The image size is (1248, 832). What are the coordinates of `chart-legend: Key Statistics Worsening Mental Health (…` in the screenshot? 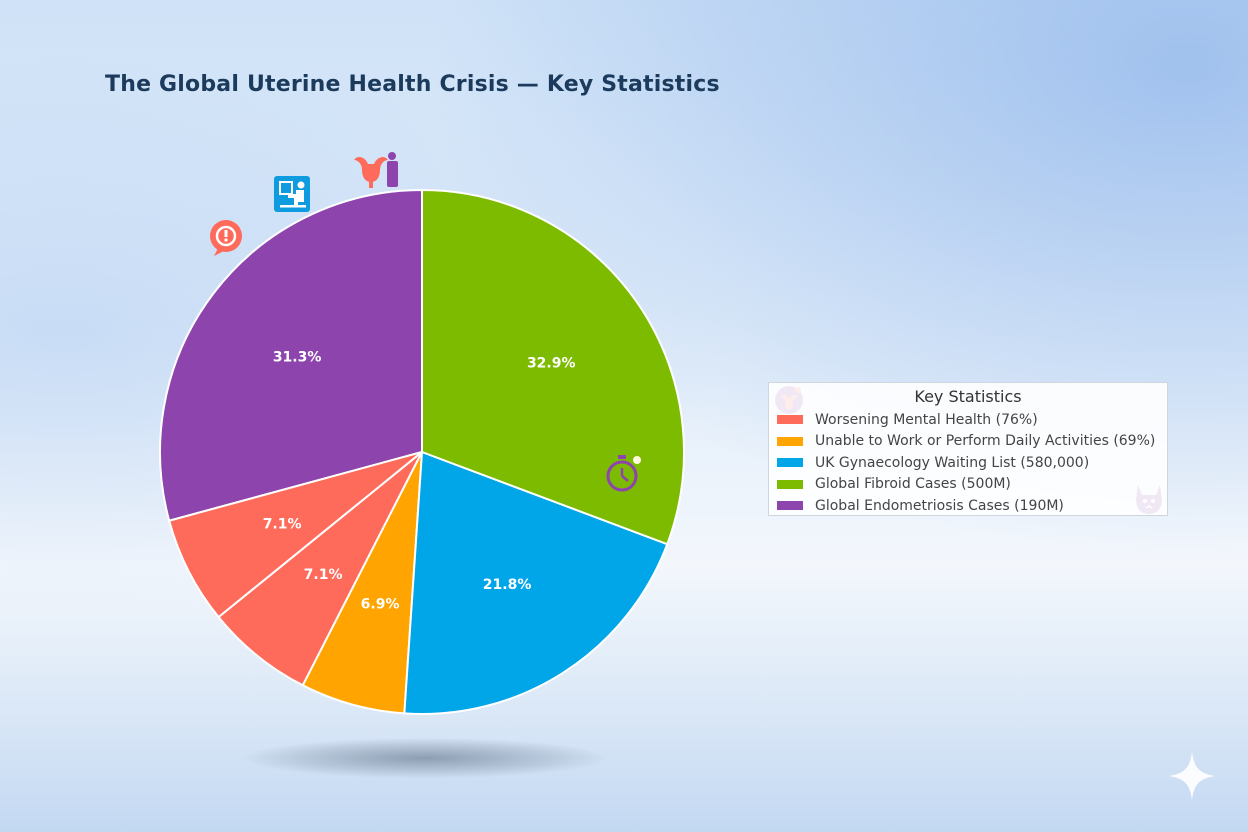 It's located at (968, 449).